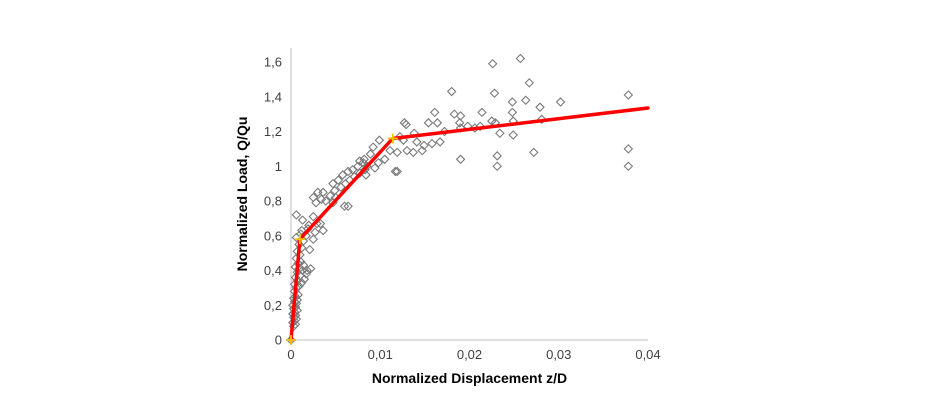  What do you see at coordinates (469, 354) in the screenshot?
I see `x-tick-label: 0,02` at bounding box center [469, 354].